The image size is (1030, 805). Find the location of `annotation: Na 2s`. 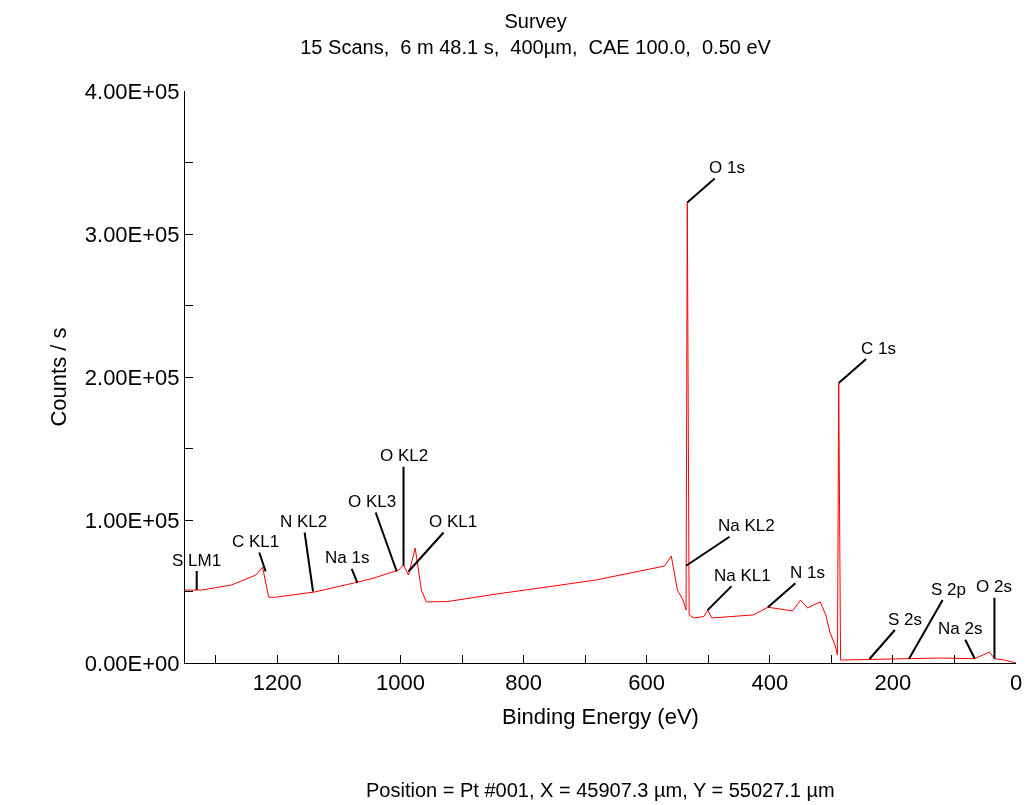

annotation: Na 2s is located at coordinates (960, 628).